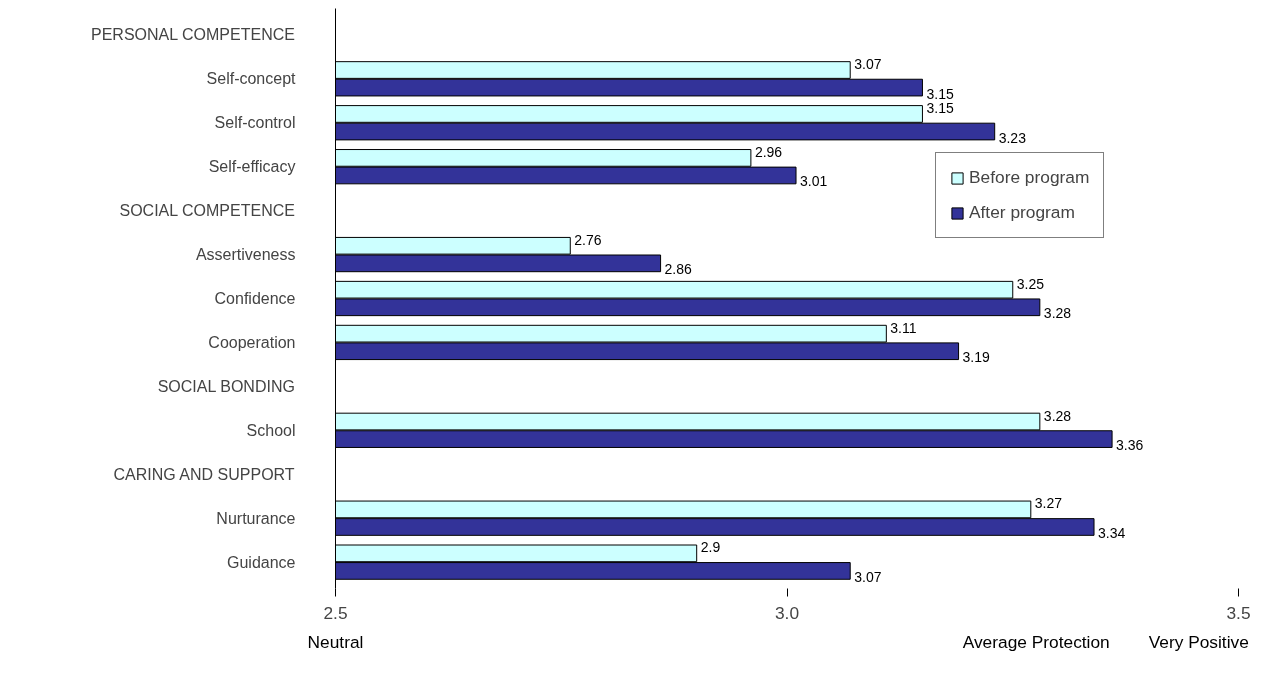  What do you see at coordinates (1012, 137) in the screenshot?
I see `data-label: 3.23` at bounding box center [1012, 137].